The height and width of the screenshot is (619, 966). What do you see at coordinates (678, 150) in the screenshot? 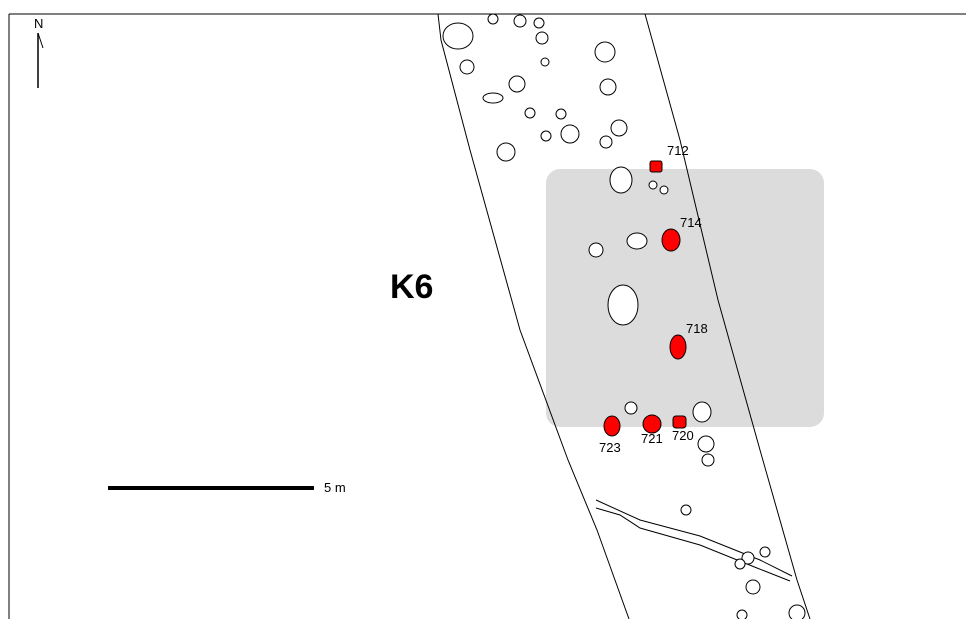
I see `feature-label-712: 712` at bounding box center [678, 150].